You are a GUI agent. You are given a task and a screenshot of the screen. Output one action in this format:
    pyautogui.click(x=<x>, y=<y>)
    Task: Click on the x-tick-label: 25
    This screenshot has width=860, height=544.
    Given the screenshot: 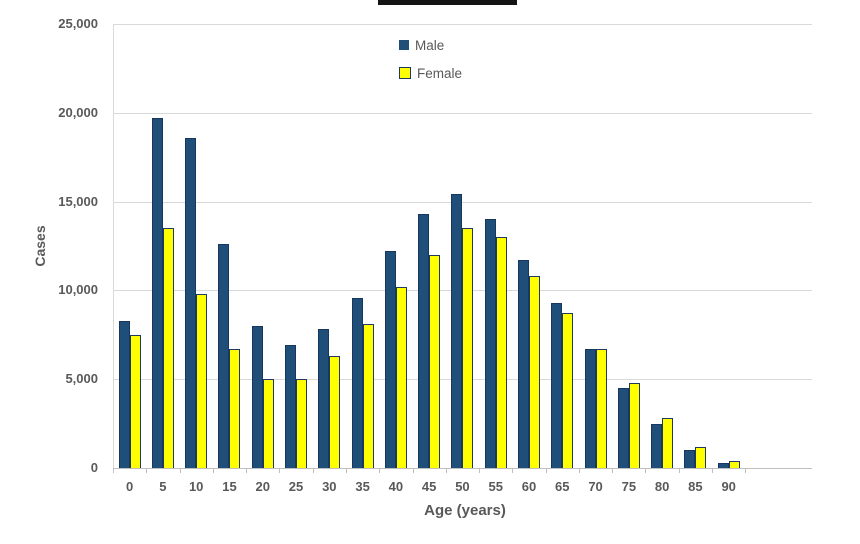 What is the action you would take?
    pyautogui.click(x=296, y=486)
    